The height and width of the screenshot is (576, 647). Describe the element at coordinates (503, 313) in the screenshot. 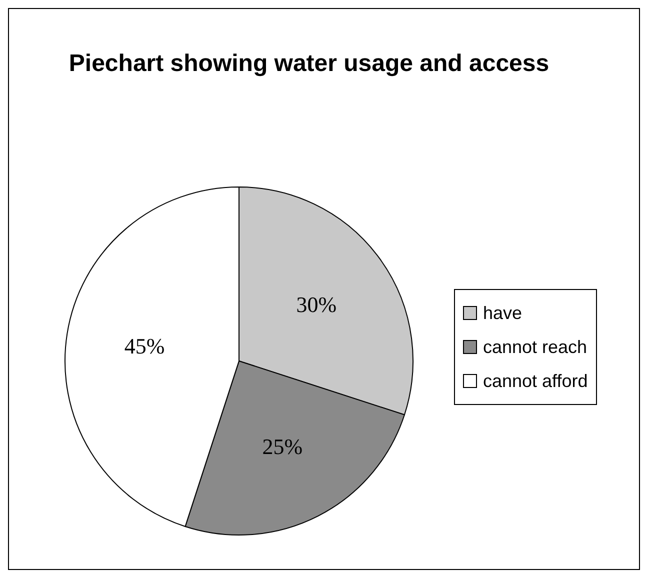

I see `legend-label: have` at that location.